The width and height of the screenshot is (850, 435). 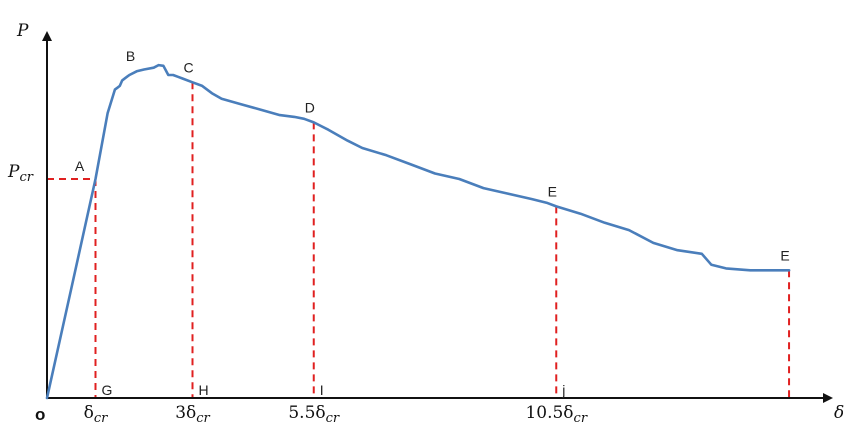 I want to click on x-tick-label: 3δcr, so click(x=192, y=414).